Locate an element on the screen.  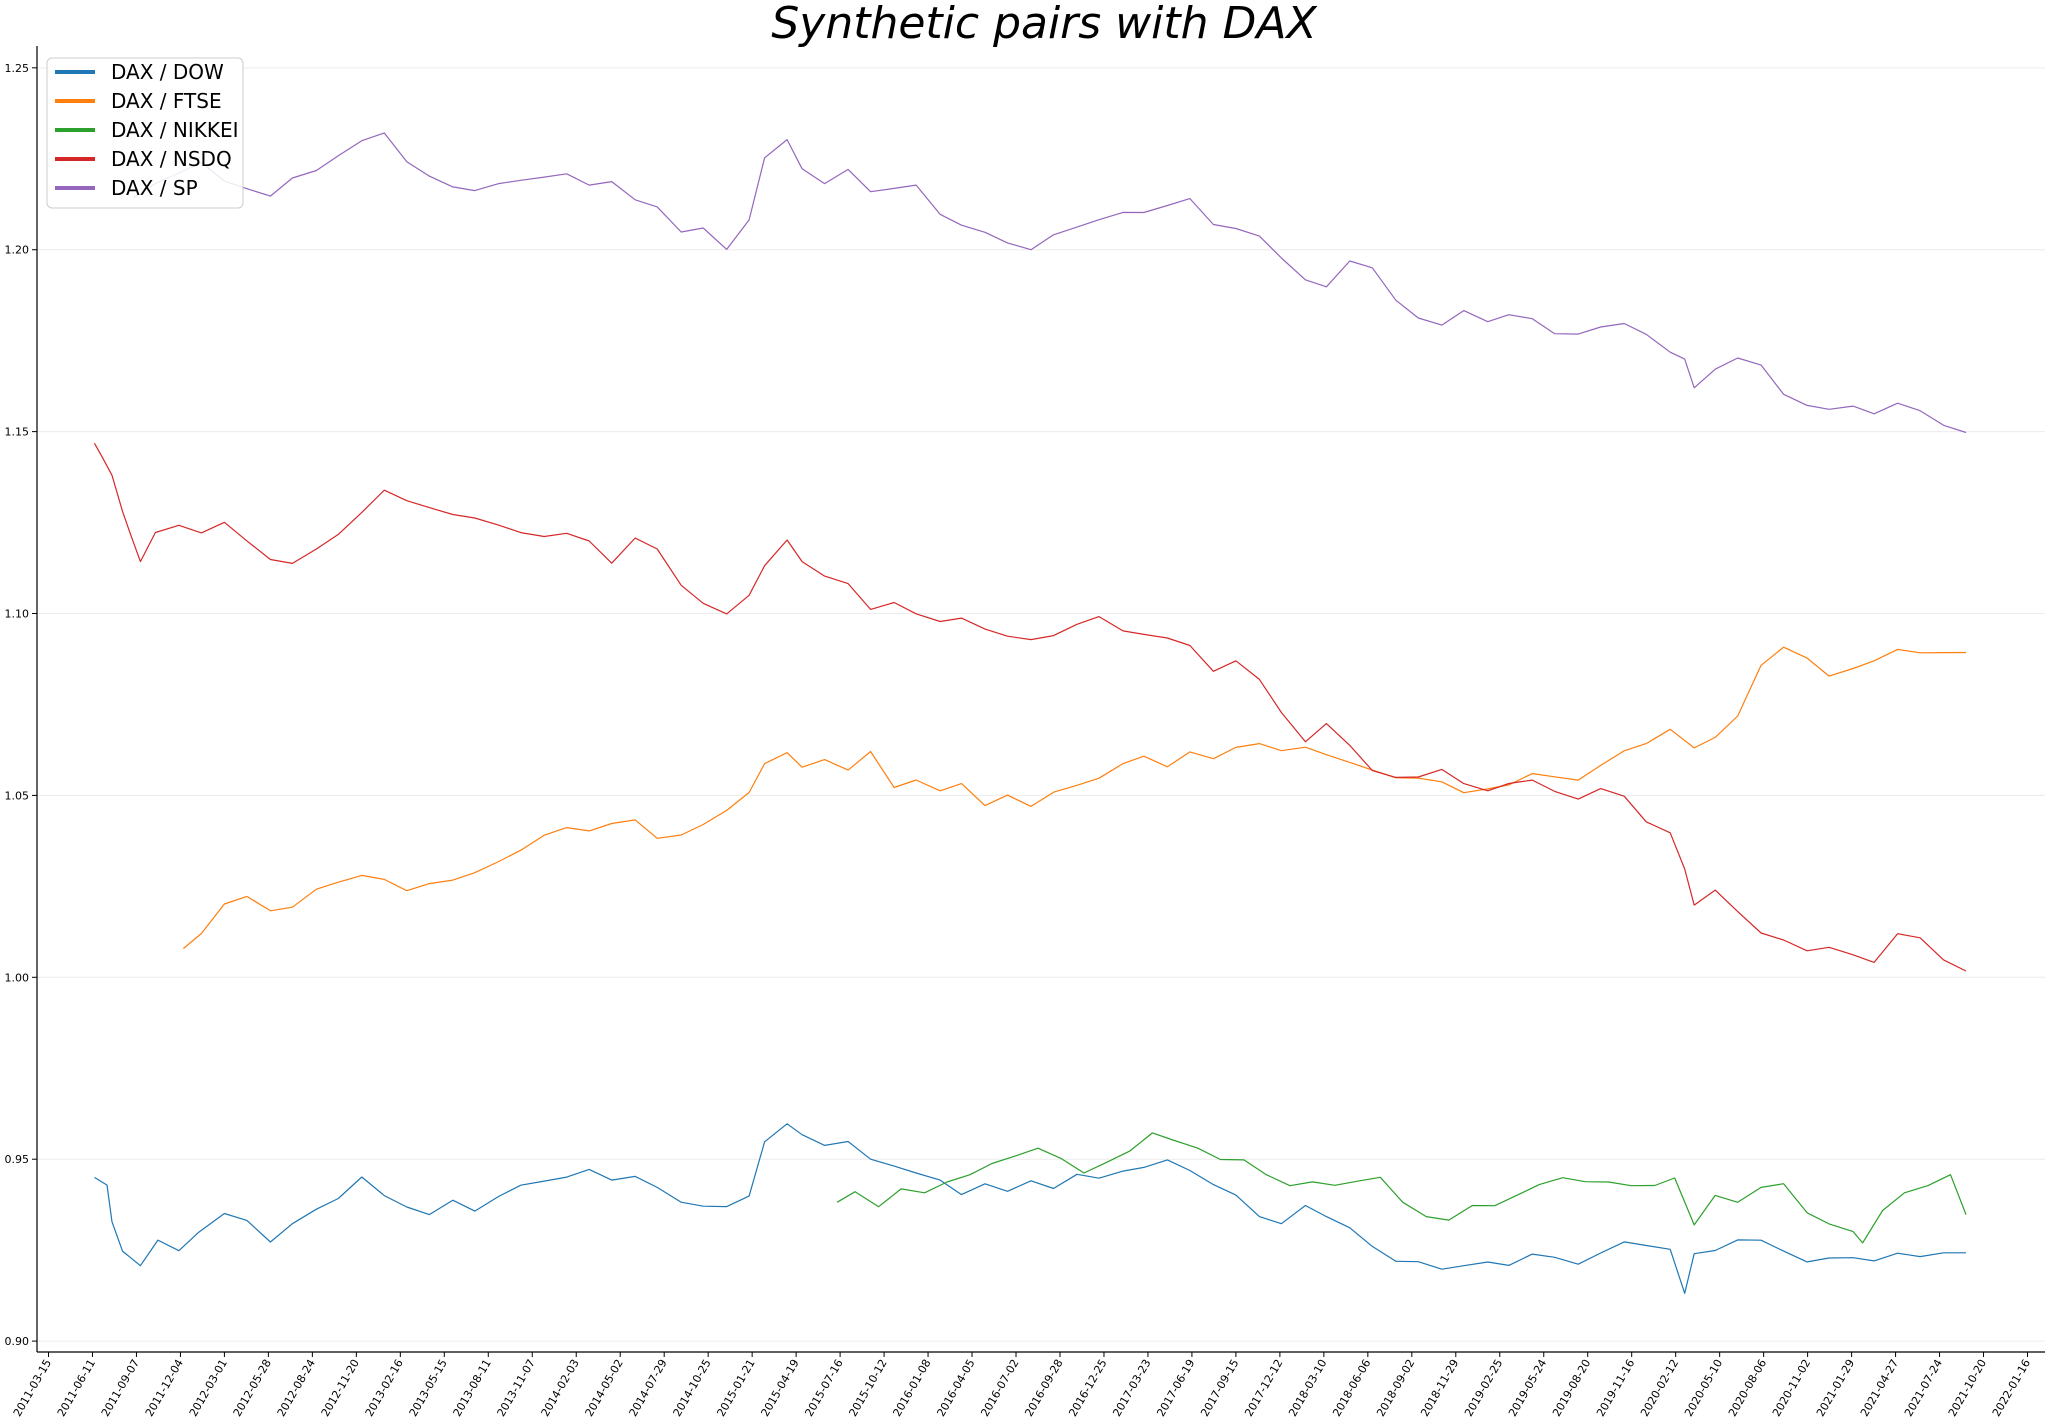
x-tick-label-29: 2018-03-10 is located at coordinates (1307, 1388).